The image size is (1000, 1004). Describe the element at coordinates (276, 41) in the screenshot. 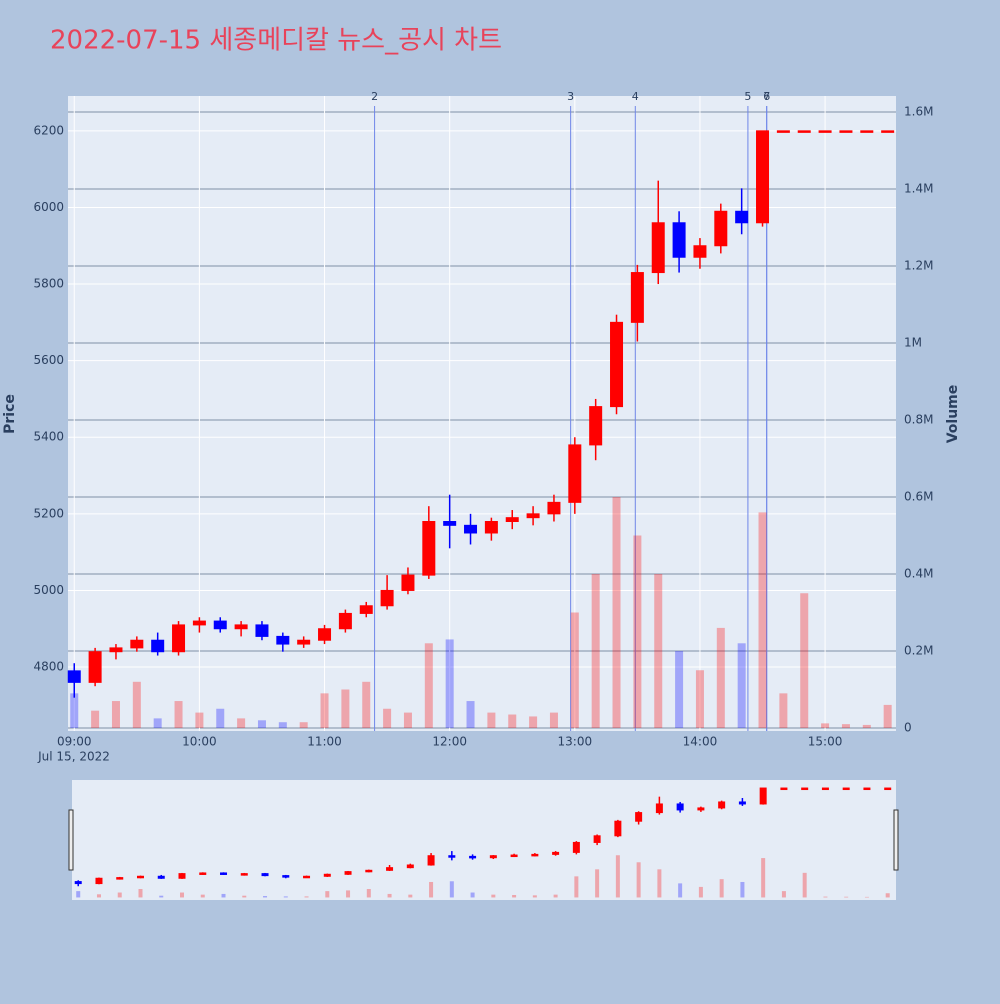

I see `chart-title: 2022-07-15 세종메디칼 뉴스_공시 차트` at that location.